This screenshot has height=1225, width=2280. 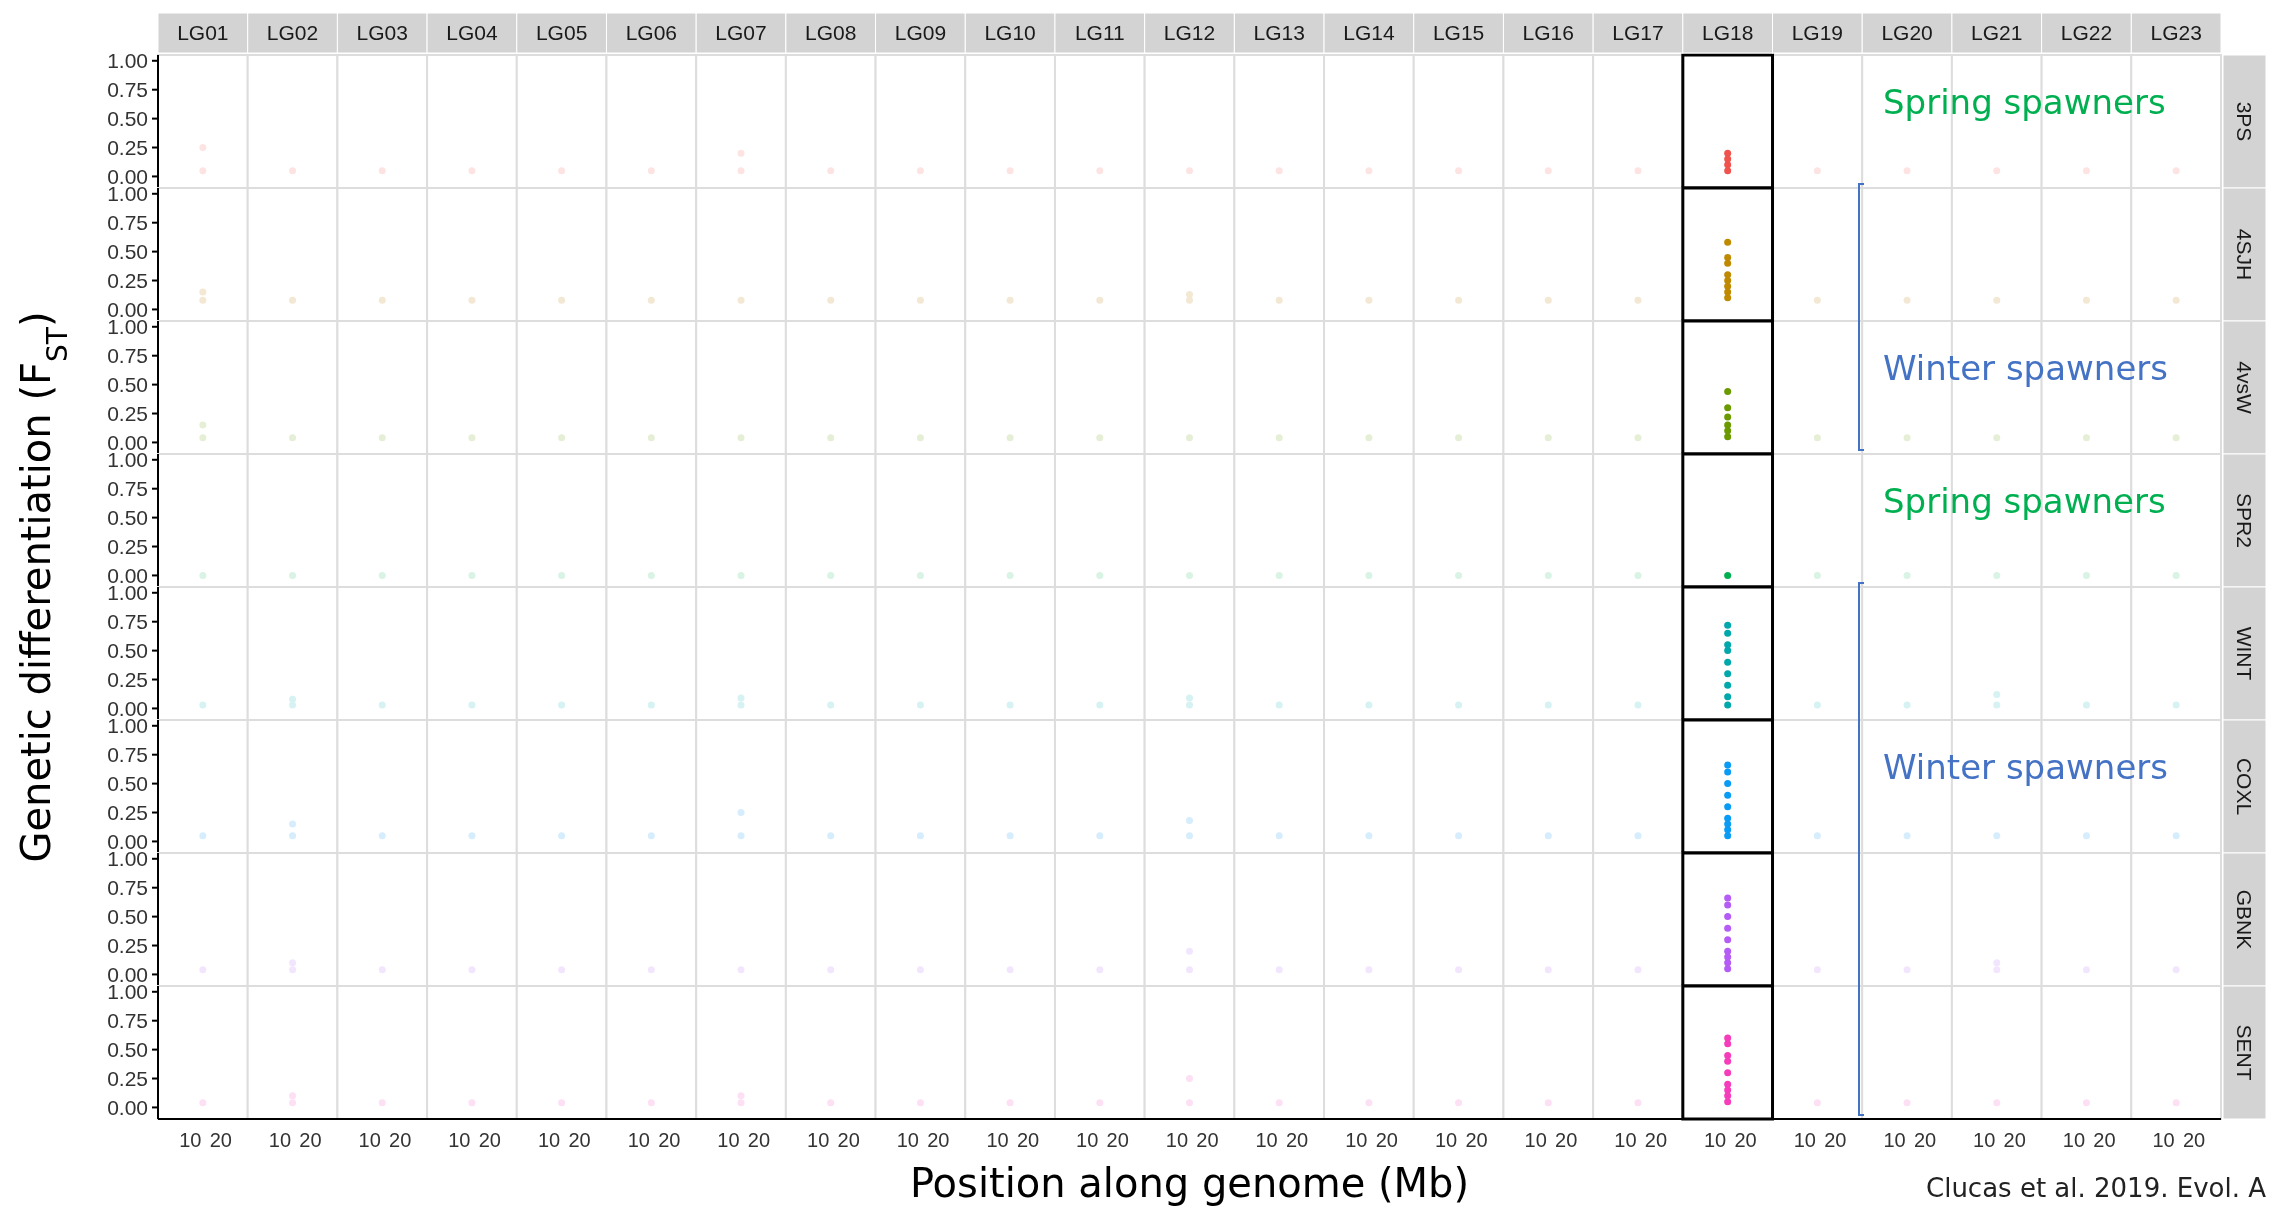 I want to click on x-axis-title: Position along genome (Mb), so click(x=1189, y=1183).